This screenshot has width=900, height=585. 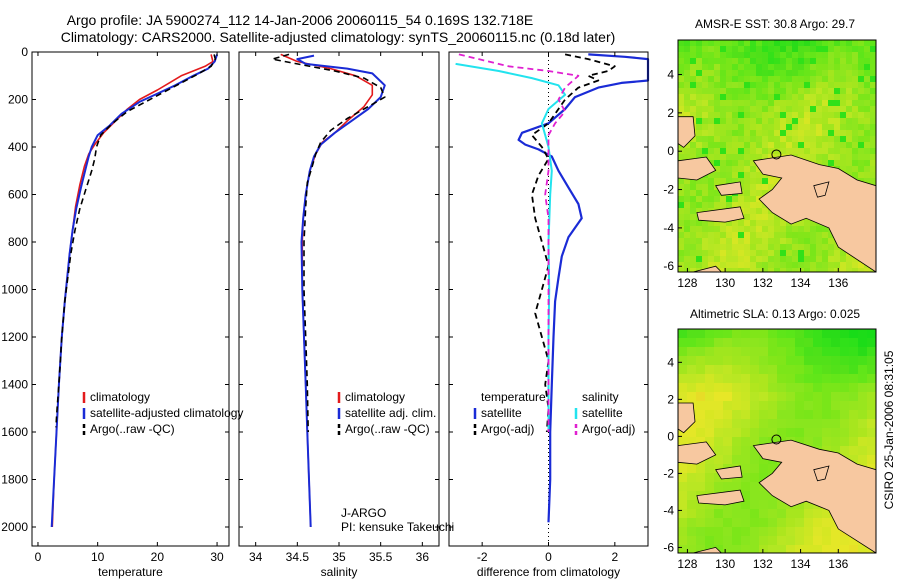 What do you see at coordinates (777, 156) in the screenshot?
I see `map-frame` at bounding box center [777, 156].